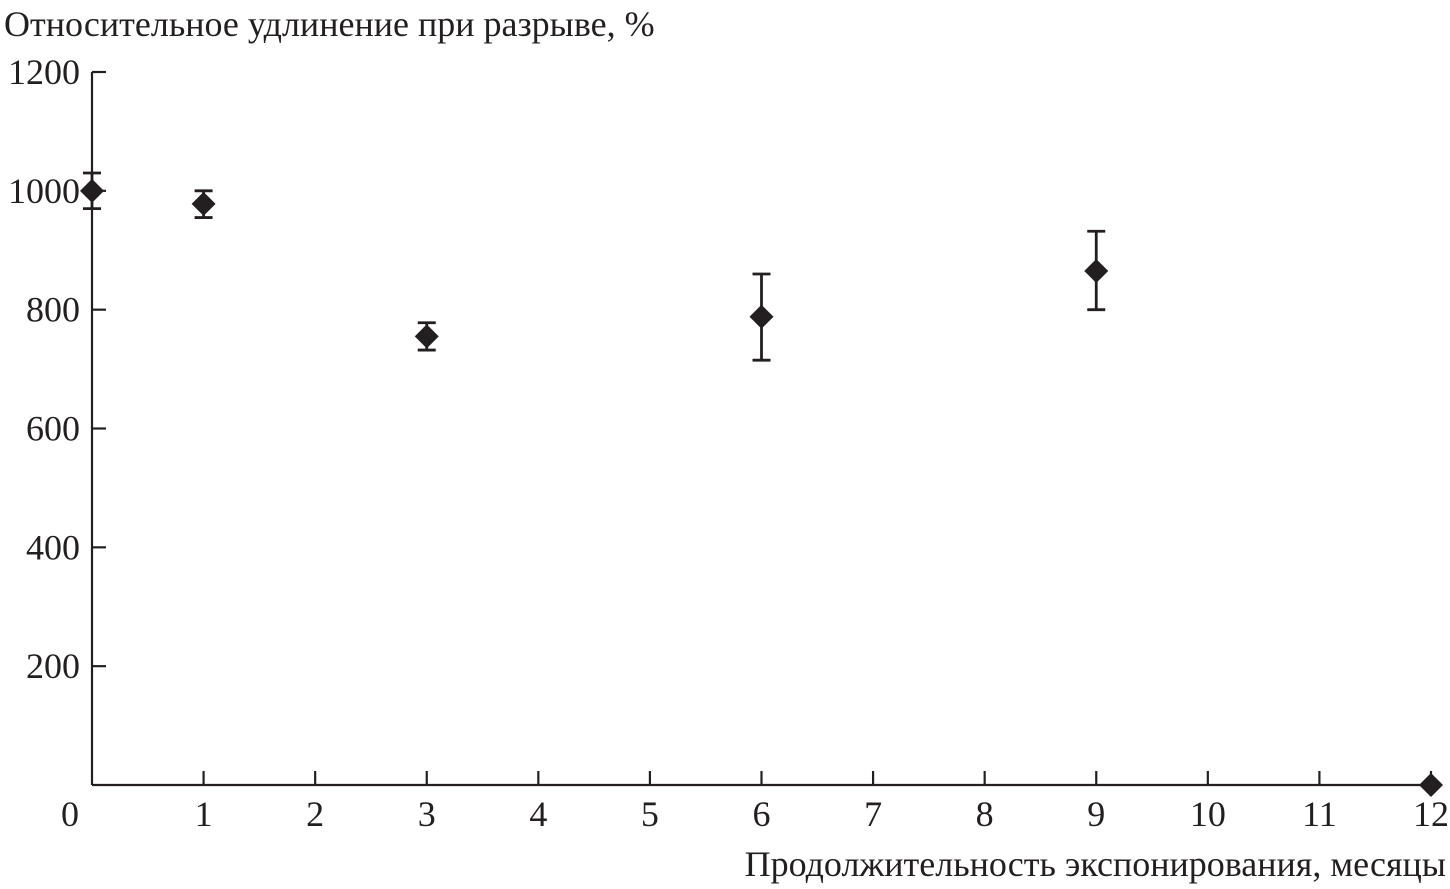 Image resolution: width=1450 pixels, height=889 pixels. Describe the element at coordinates (427, 814) in the screenshot. I see `x-tick-label: 3` at that location.